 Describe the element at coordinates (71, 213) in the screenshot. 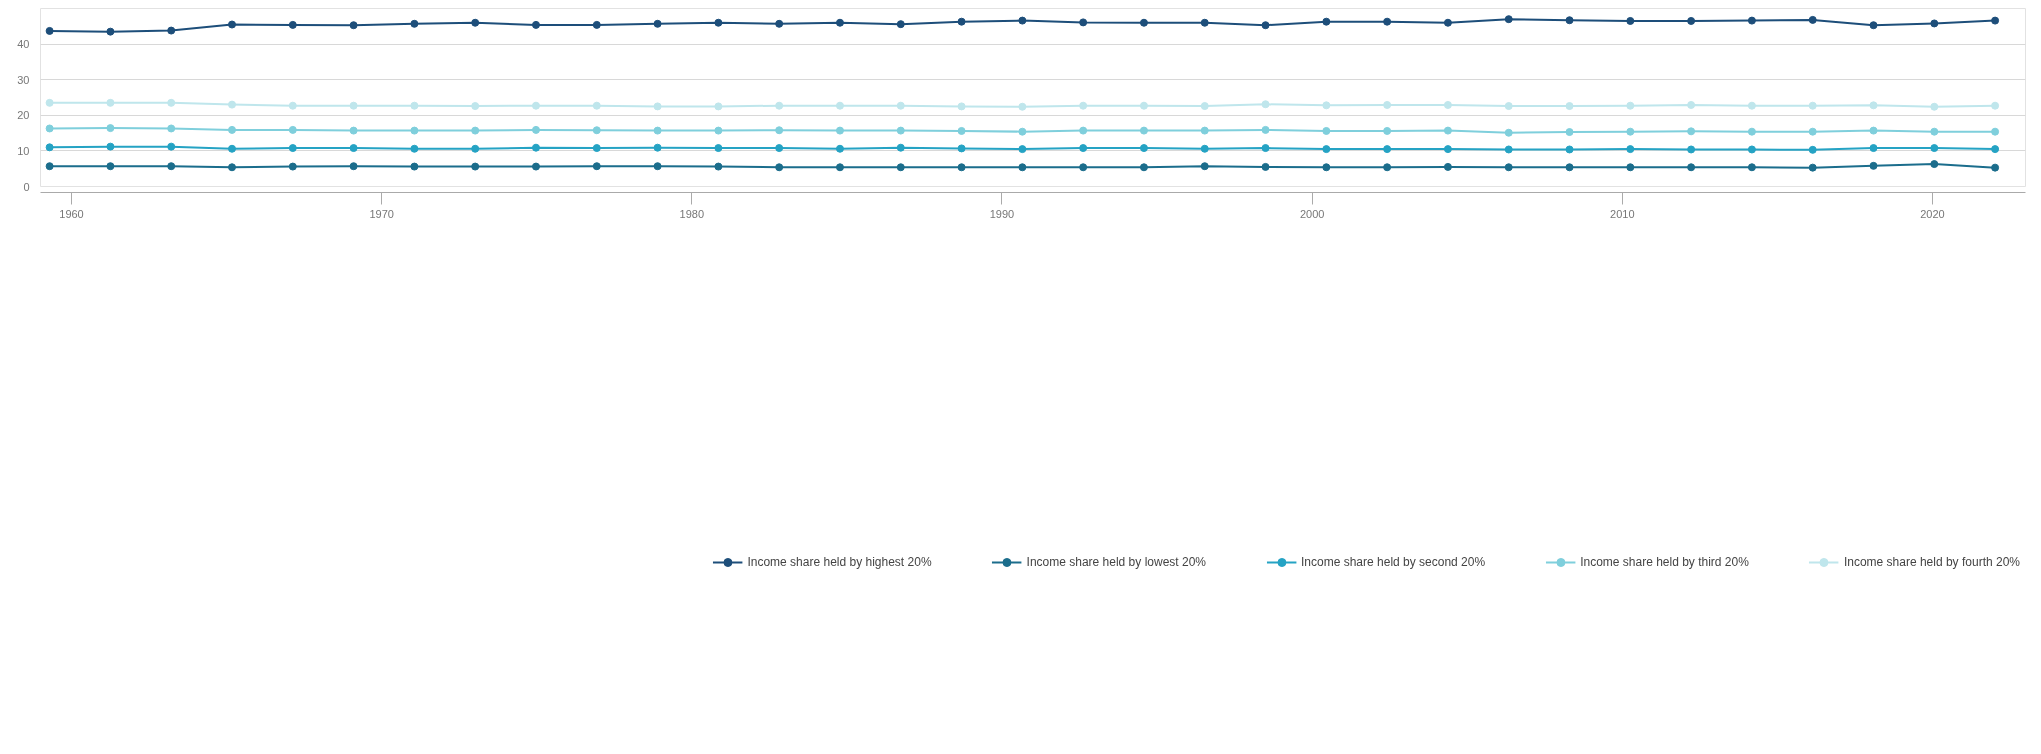

I see `x2-tick-label: 1960` at that location.